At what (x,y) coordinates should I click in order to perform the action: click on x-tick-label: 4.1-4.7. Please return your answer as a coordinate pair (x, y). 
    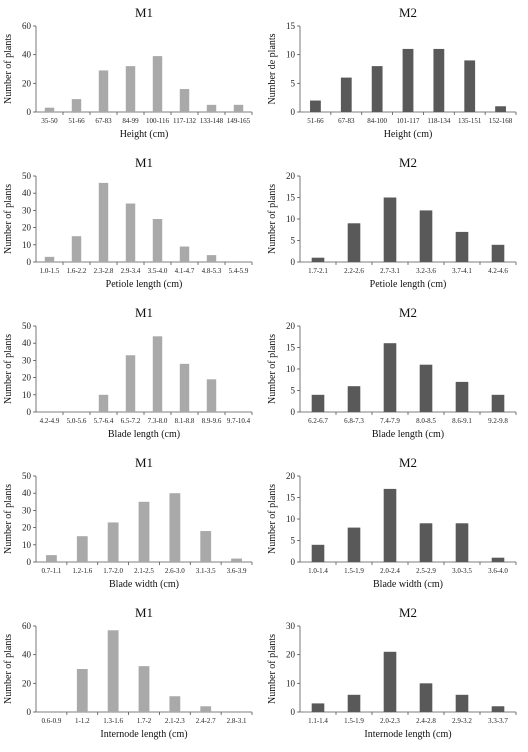
    Looking at the image, I should click on (185, 271).